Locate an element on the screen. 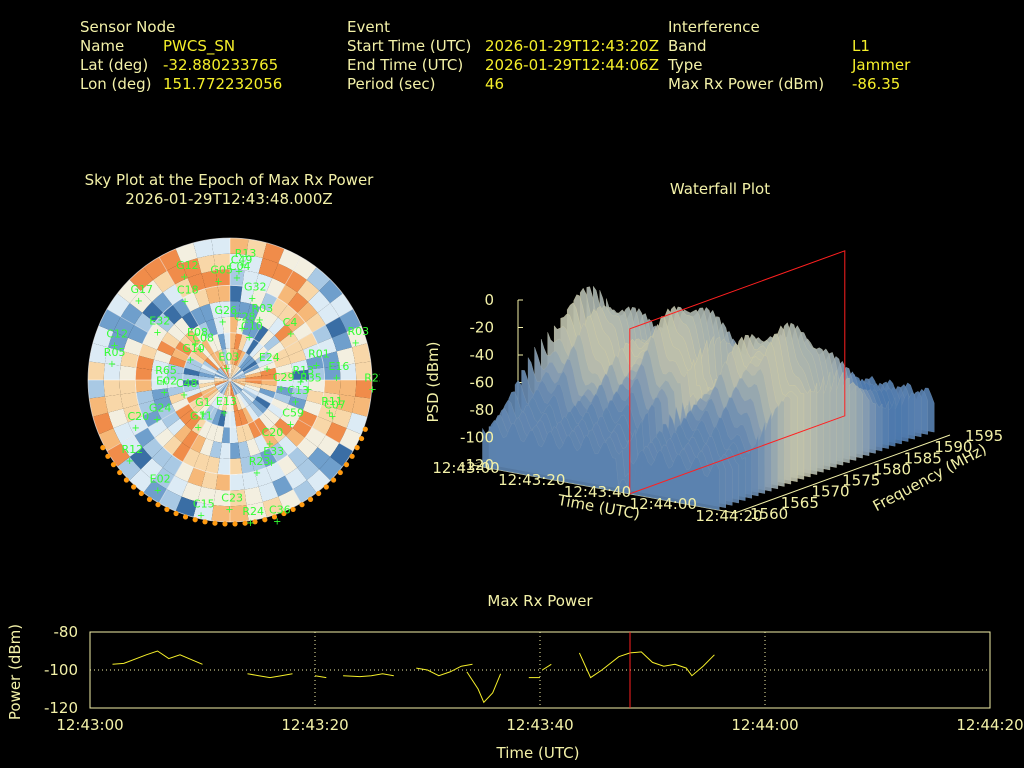 This screenshot has height=768, width=1024. max-power-plane is located at coordinates (737, 372).